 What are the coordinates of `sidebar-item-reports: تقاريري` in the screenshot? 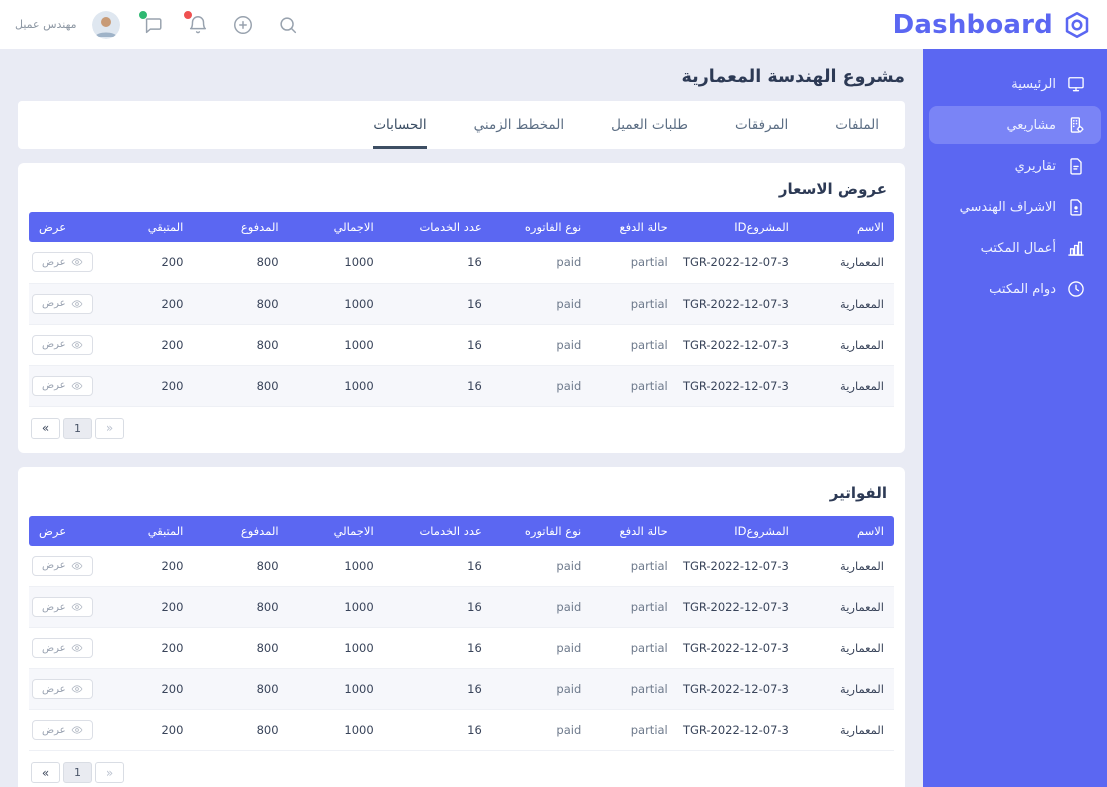 It's located at (1015, 166).